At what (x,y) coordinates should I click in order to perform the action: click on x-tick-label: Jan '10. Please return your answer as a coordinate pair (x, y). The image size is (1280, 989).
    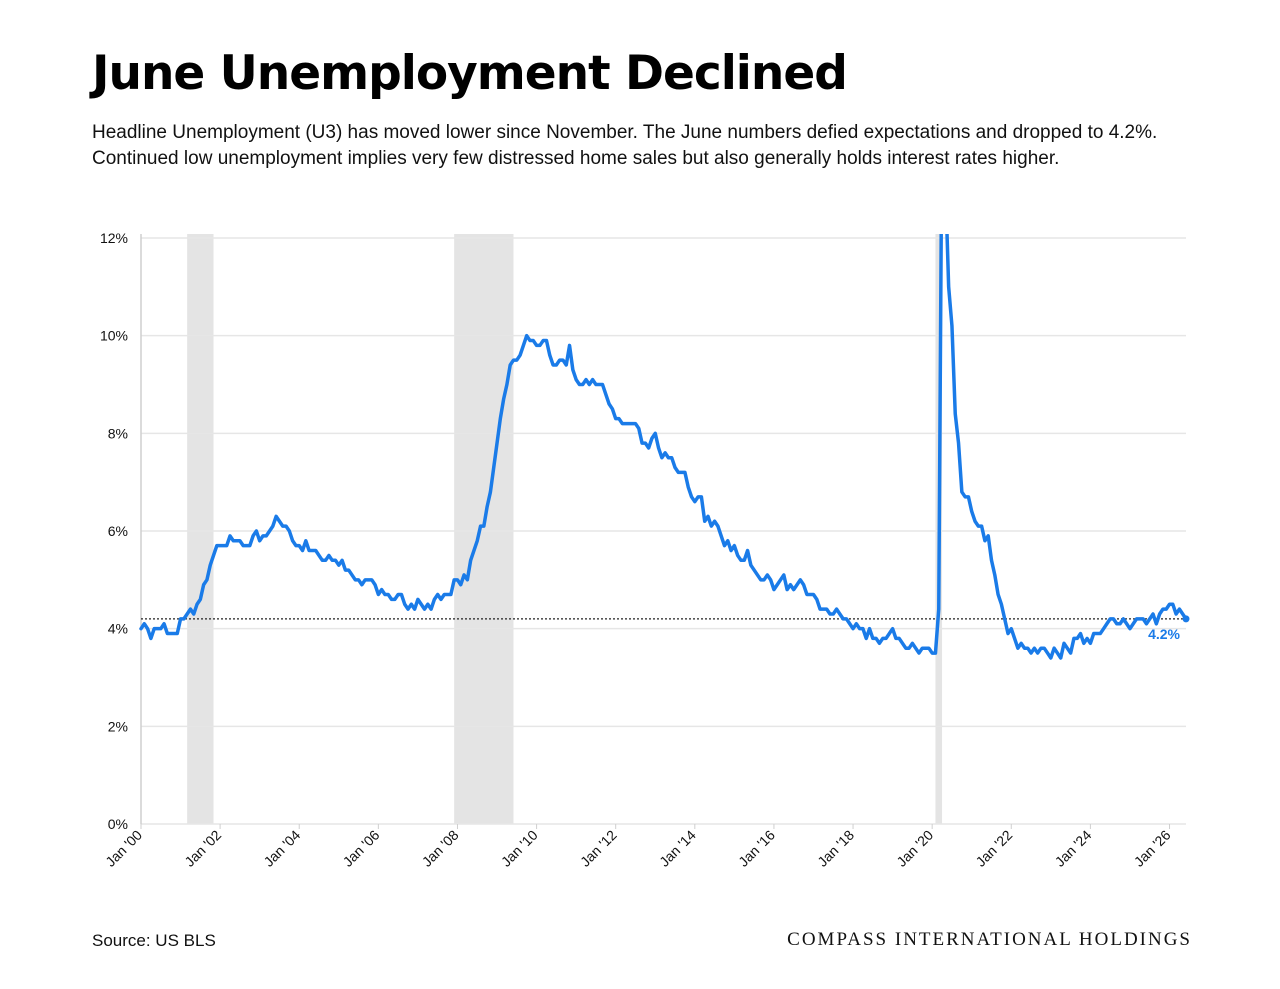
    Looking at the image, I should click on (519, 848).